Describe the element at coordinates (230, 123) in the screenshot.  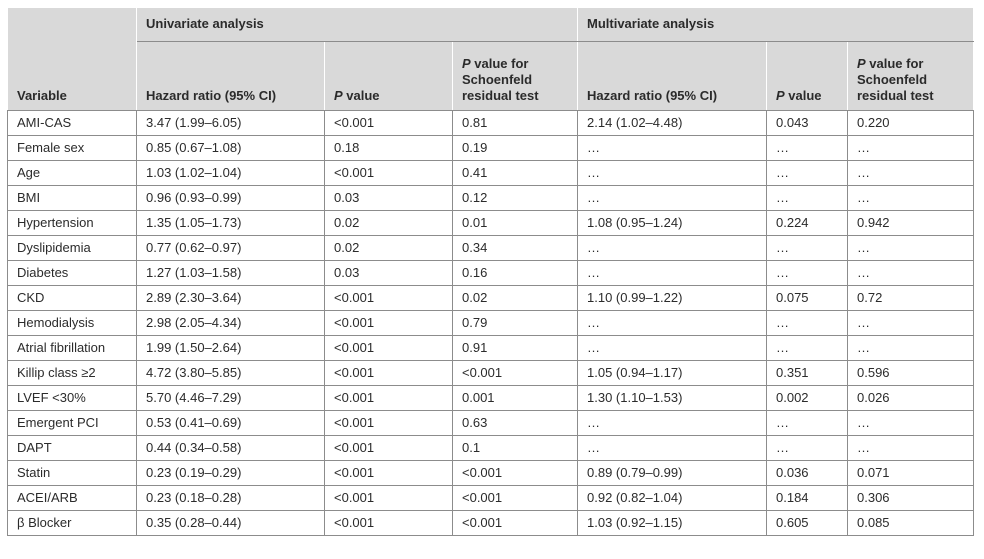
I see `univariate-hr-cell: 3.47 (1.99–6.05)` at that location.